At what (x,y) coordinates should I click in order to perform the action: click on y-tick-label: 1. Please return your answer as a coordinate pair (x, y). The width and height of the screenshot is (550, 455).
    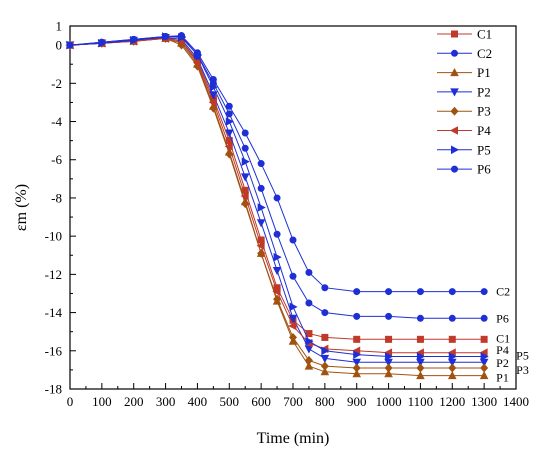
    Looking at the image, I should click on (59, 26).